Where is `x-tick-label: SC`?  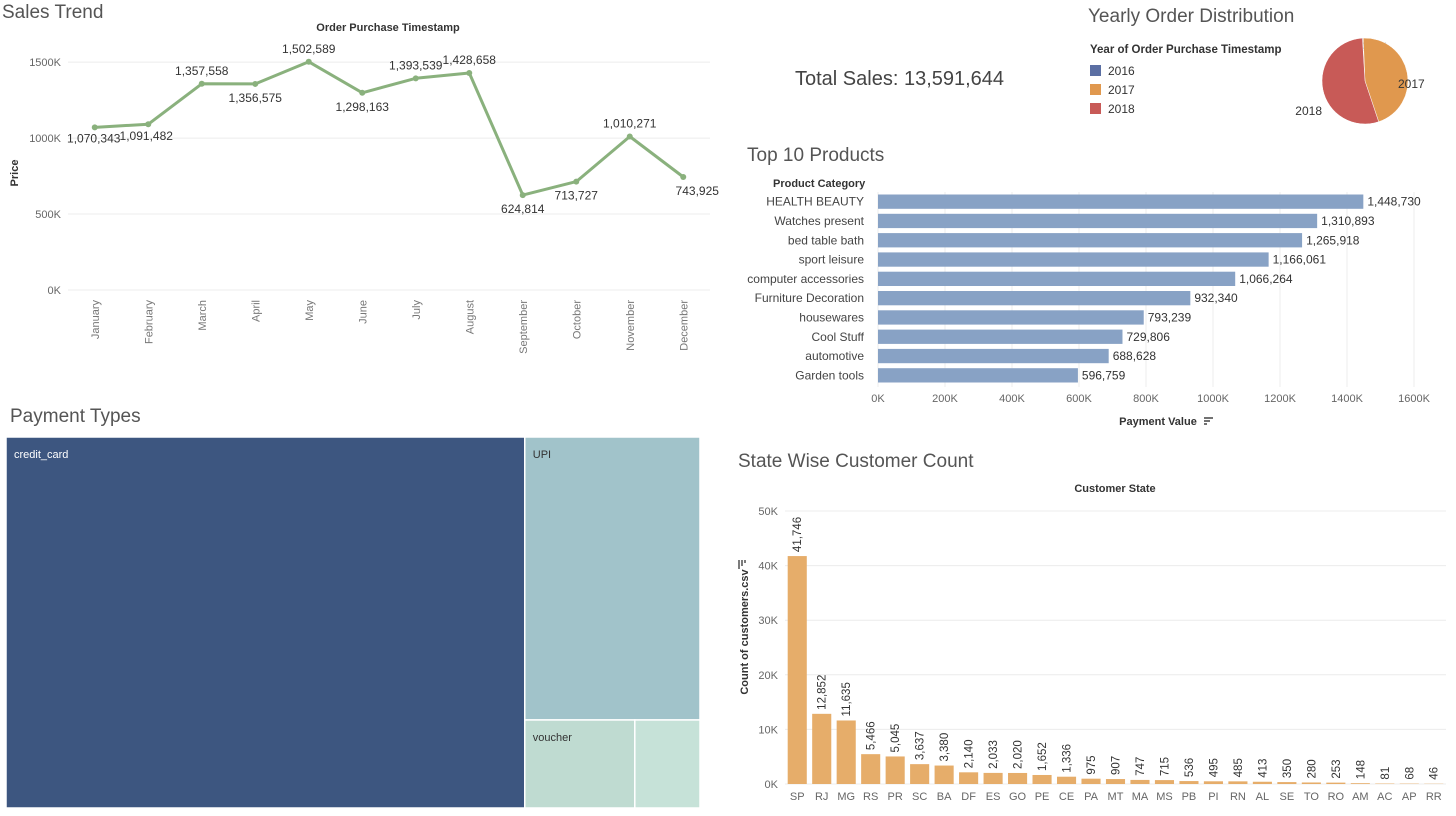
x-tick-label: SC is located at coordinates (919, 797).